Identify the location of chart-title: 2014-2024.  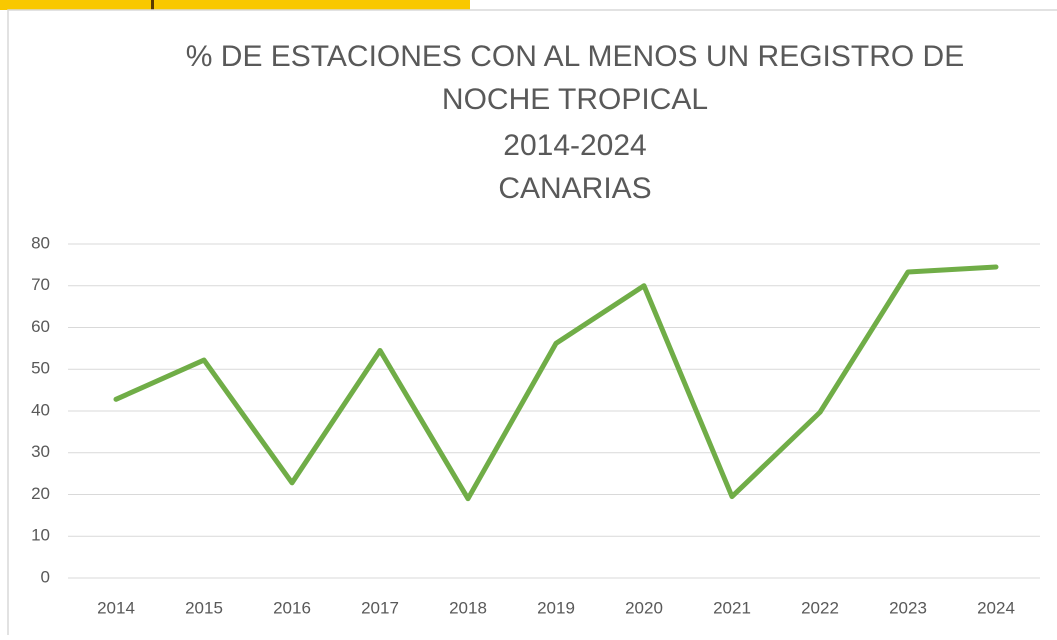
(574, 145).